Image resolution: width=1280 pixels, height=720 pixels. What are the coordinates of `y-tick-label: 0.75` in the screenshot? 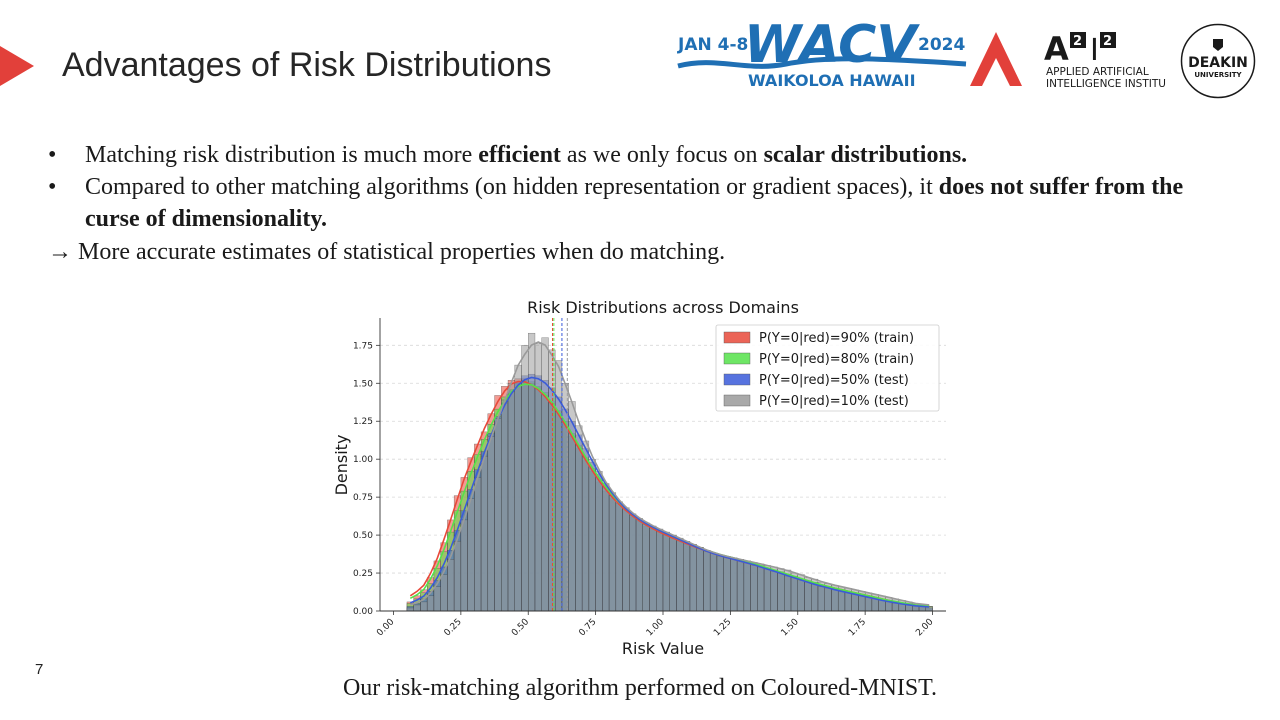 It's located at (363, 498).